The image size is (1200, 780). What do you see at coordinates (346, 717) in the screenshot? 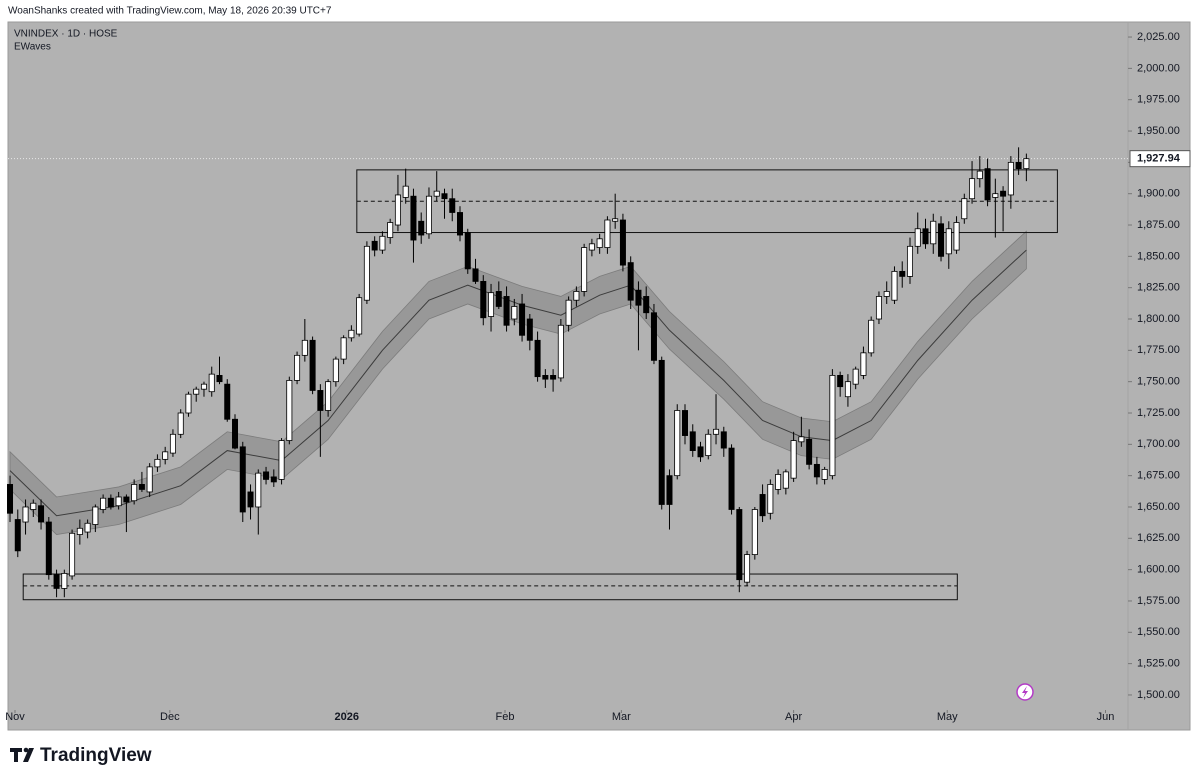
I see `x-tick-label: 2026` at bounding box center [346, 717].